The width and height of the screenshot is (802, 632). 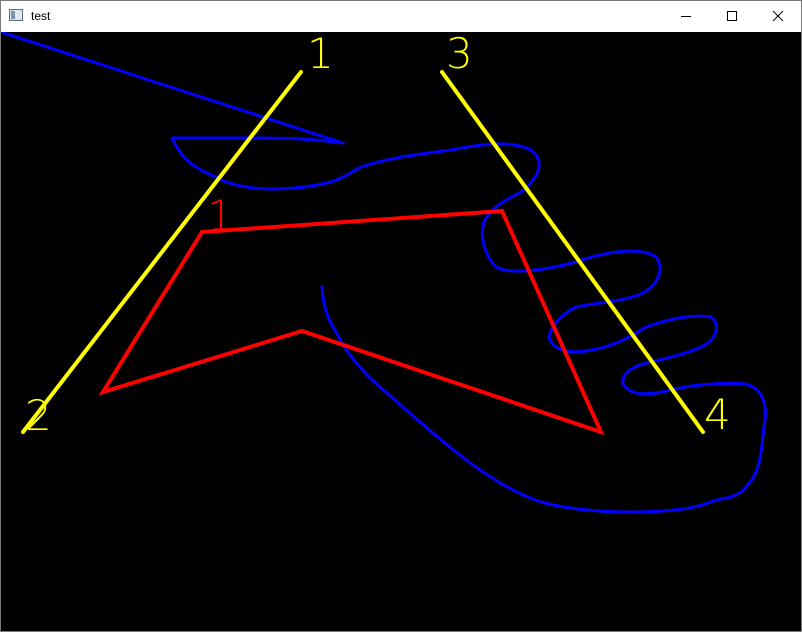 I want to click on line-label-top-right: 3, so click(x=459, y=55).